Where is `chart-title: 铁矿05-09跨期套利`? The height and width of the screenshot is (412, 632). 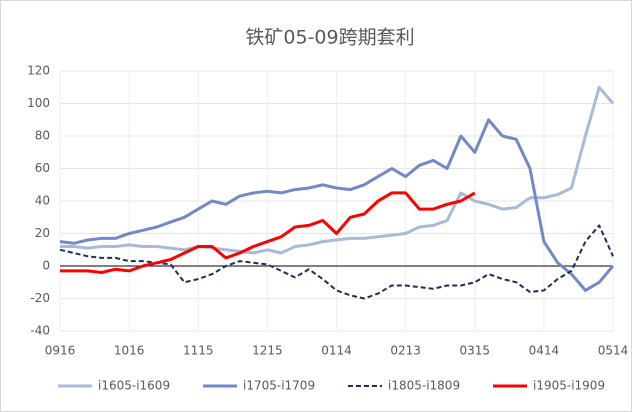 chart-title: 铁矿05-09跨期套利 is located at coordinates (329, 38).